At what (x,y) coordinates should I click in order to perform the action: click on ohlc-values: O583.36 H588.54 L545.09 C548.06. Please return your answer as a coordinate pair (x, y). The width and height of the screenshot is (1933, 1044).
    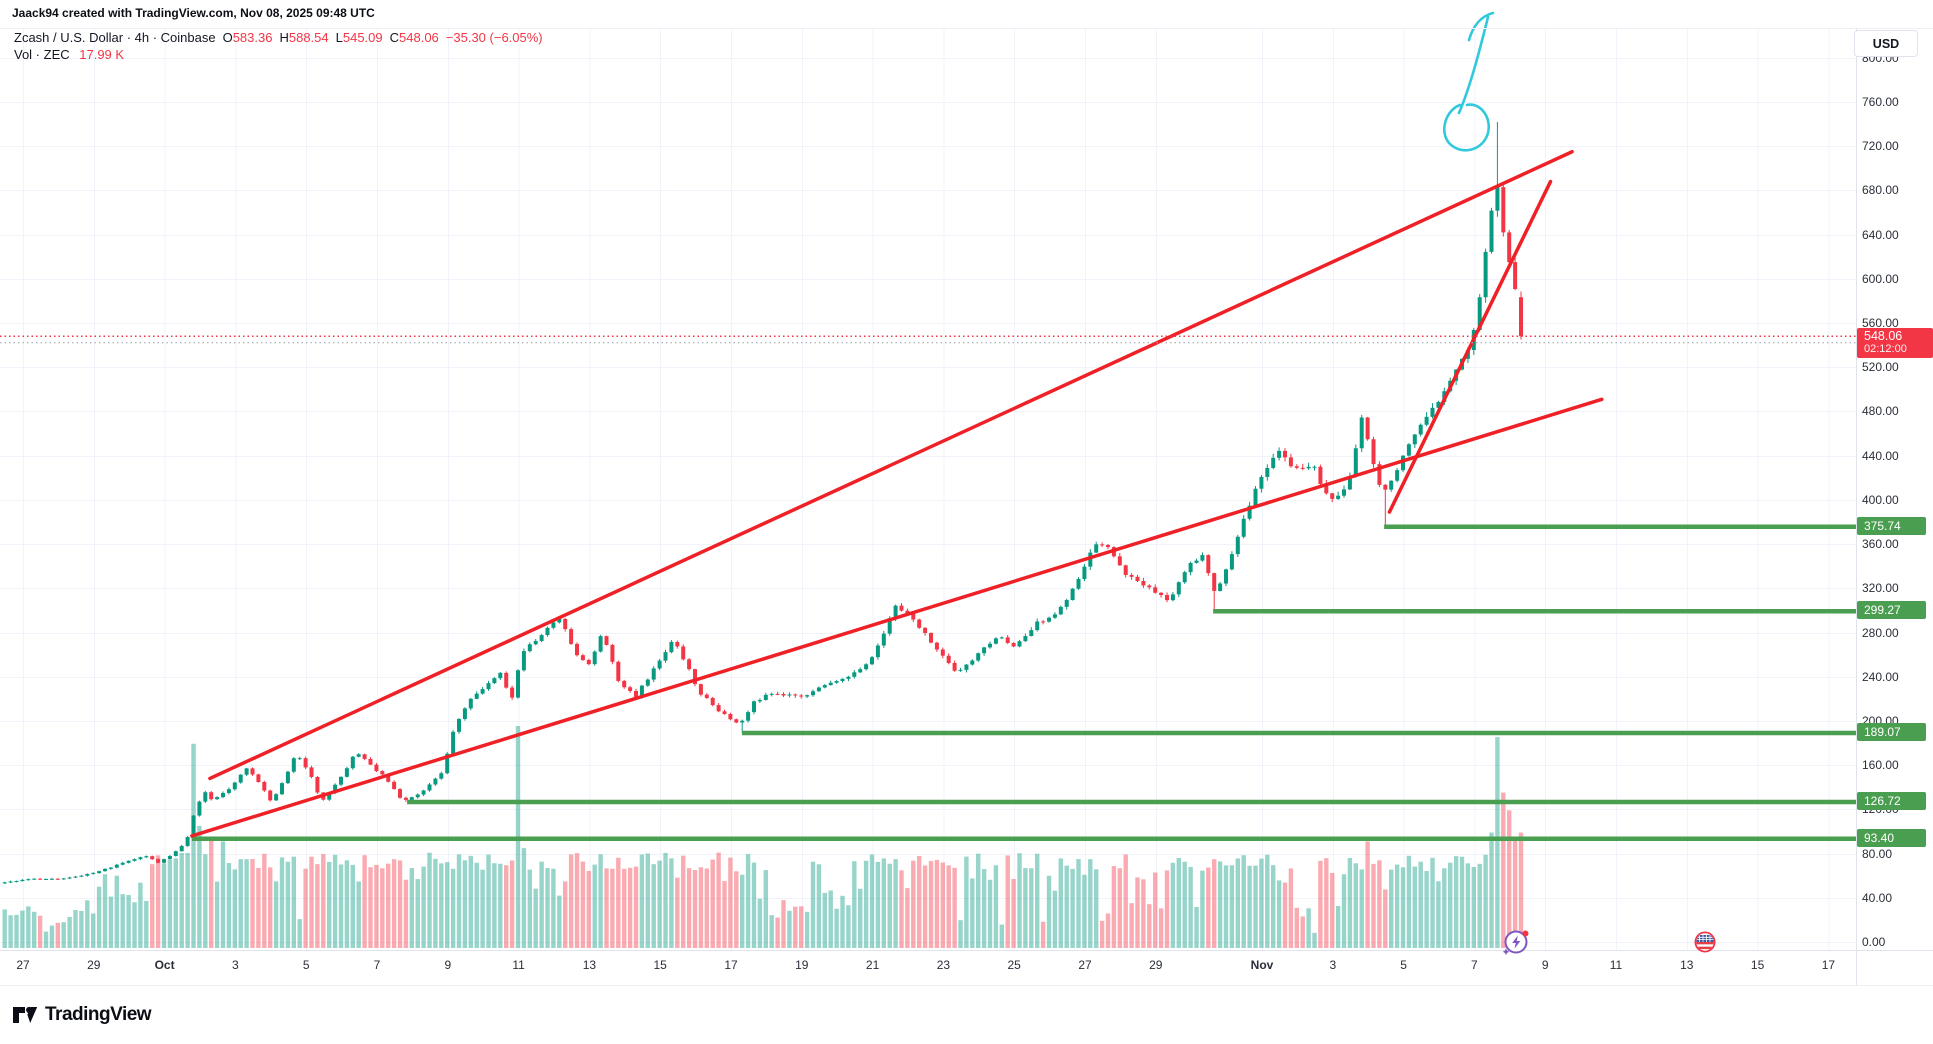
    Looking at the image, I should click on (327, 37).